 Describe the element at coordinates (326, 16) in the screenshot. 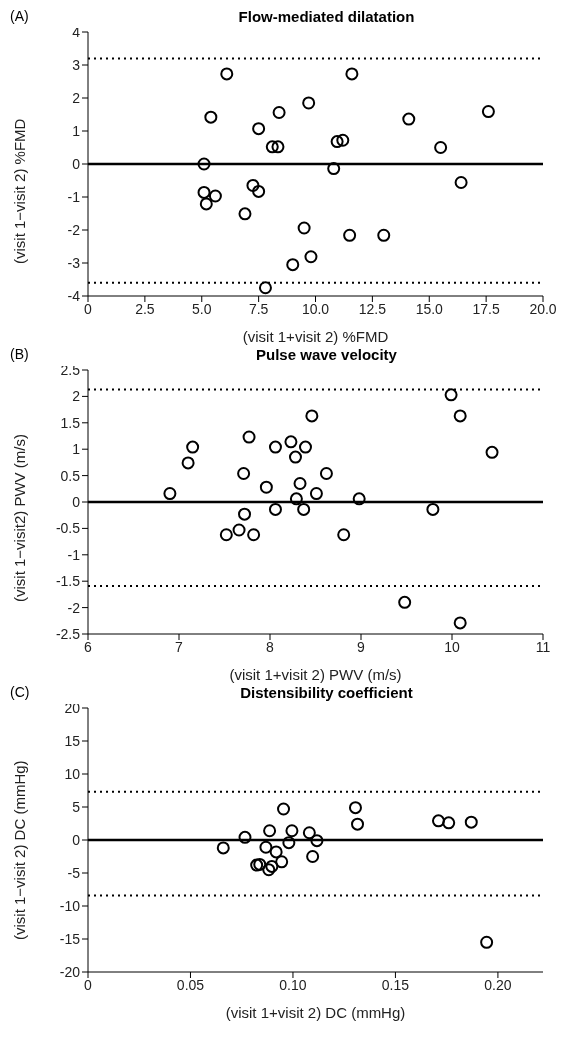

I see `chart-title: Flow-mediated dilatation` at that location.